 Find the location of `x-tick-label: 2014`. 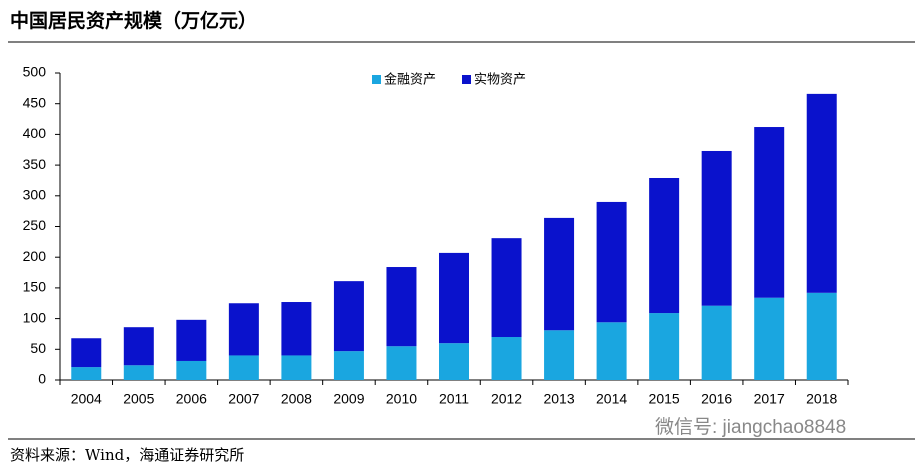

x-tick-label: 2014 is located at coordinates (611, 399).